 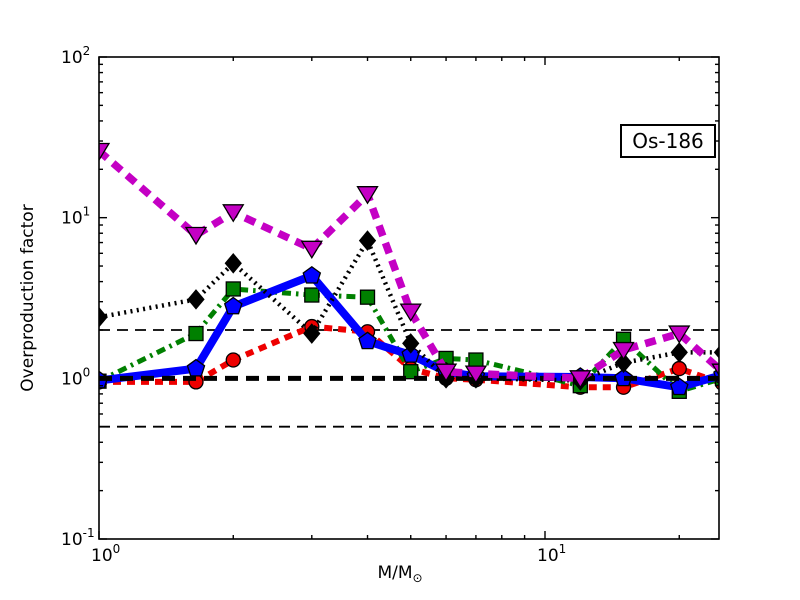 What do you see at coordinates (417, 578) in the screenshot?
I see `sun-symbol: ⊙` at bounding box center [417, 578].